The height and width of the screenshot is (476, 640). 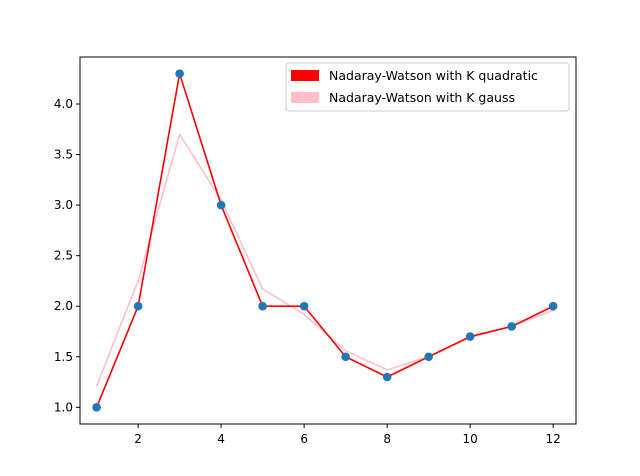 What do you see at coordinates (387, 439) in the screenshot?
I see `x-tick-label: 8` at bounding box center [387, 439].